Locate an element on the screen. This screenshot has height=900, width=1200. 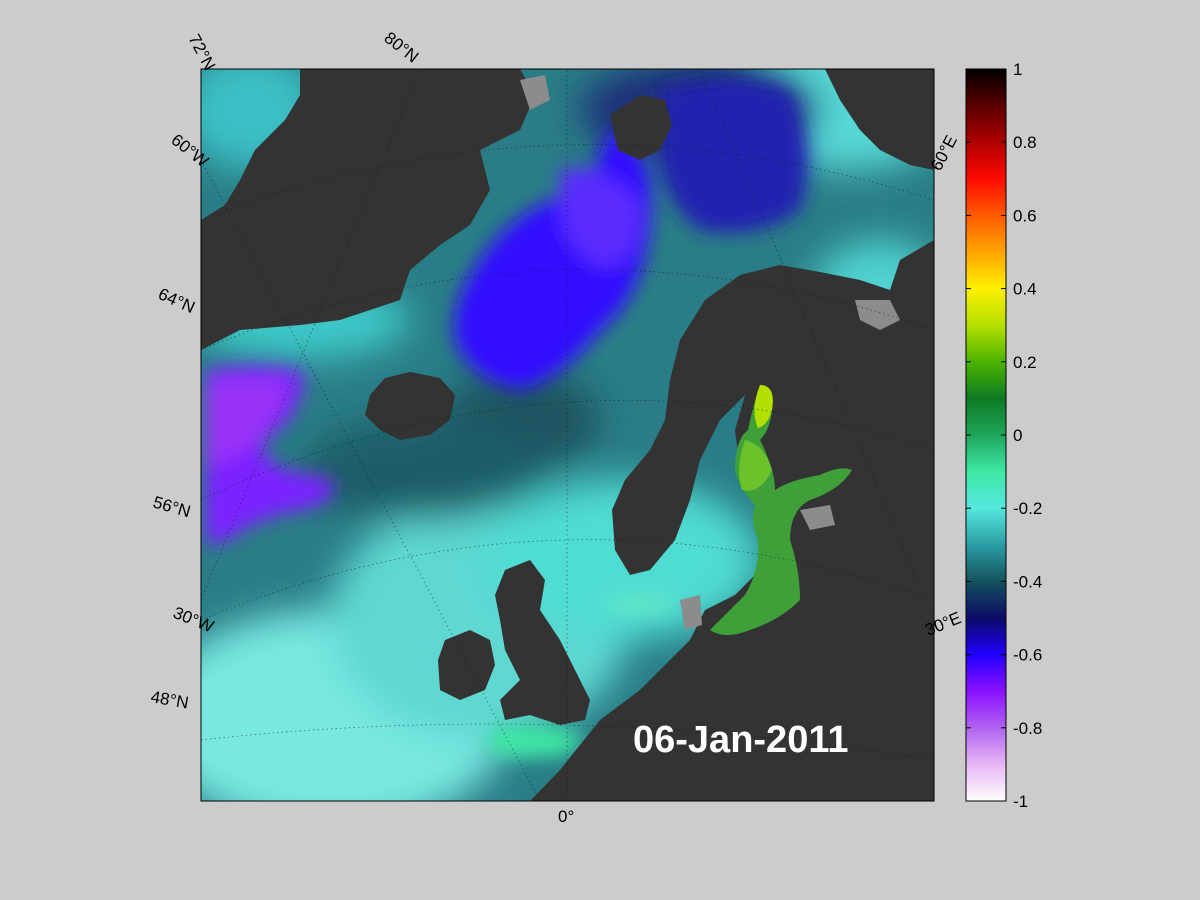
positive-anomaly-patches is located at coordinates (585, 676).